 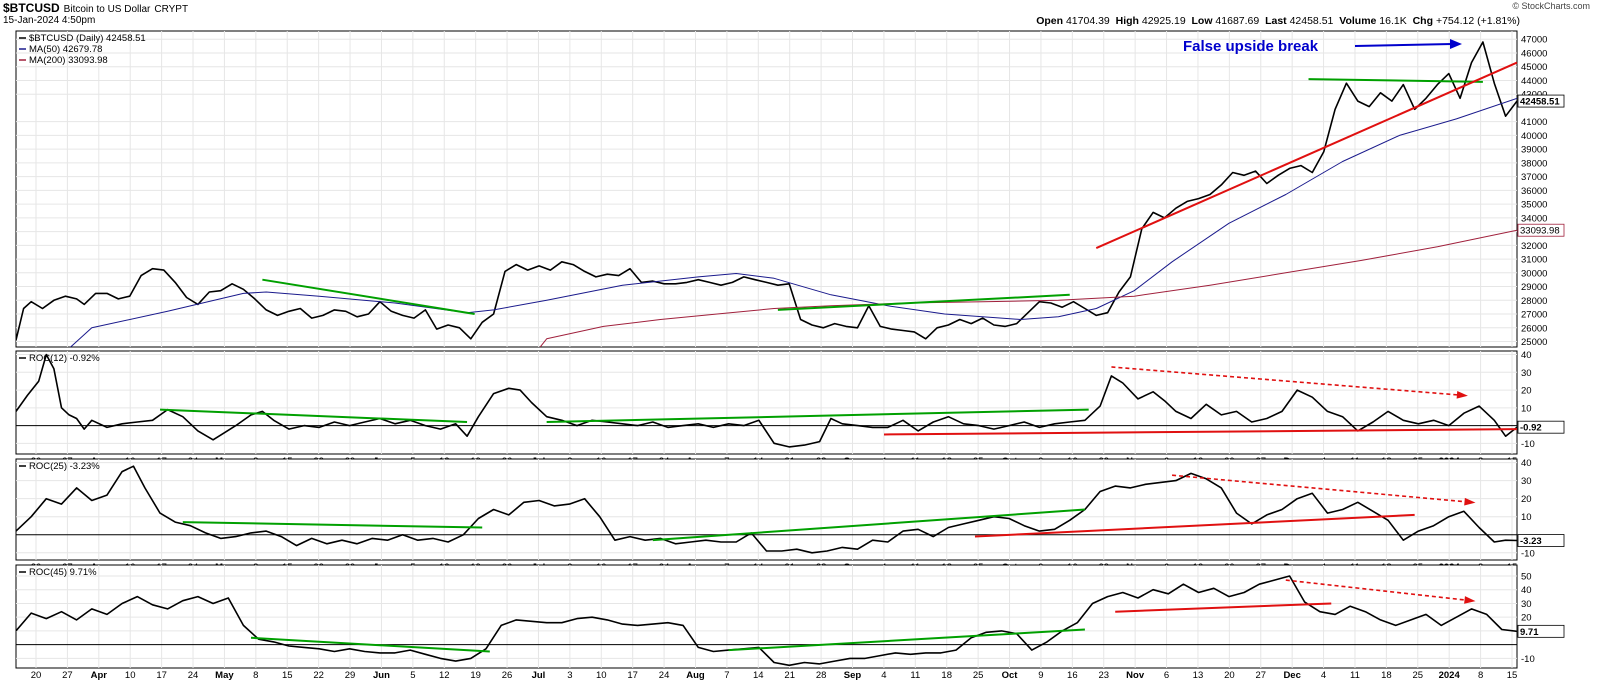 I want to click on chg-value: +754.12 (+1.81%), so click(x=1477, y=21).